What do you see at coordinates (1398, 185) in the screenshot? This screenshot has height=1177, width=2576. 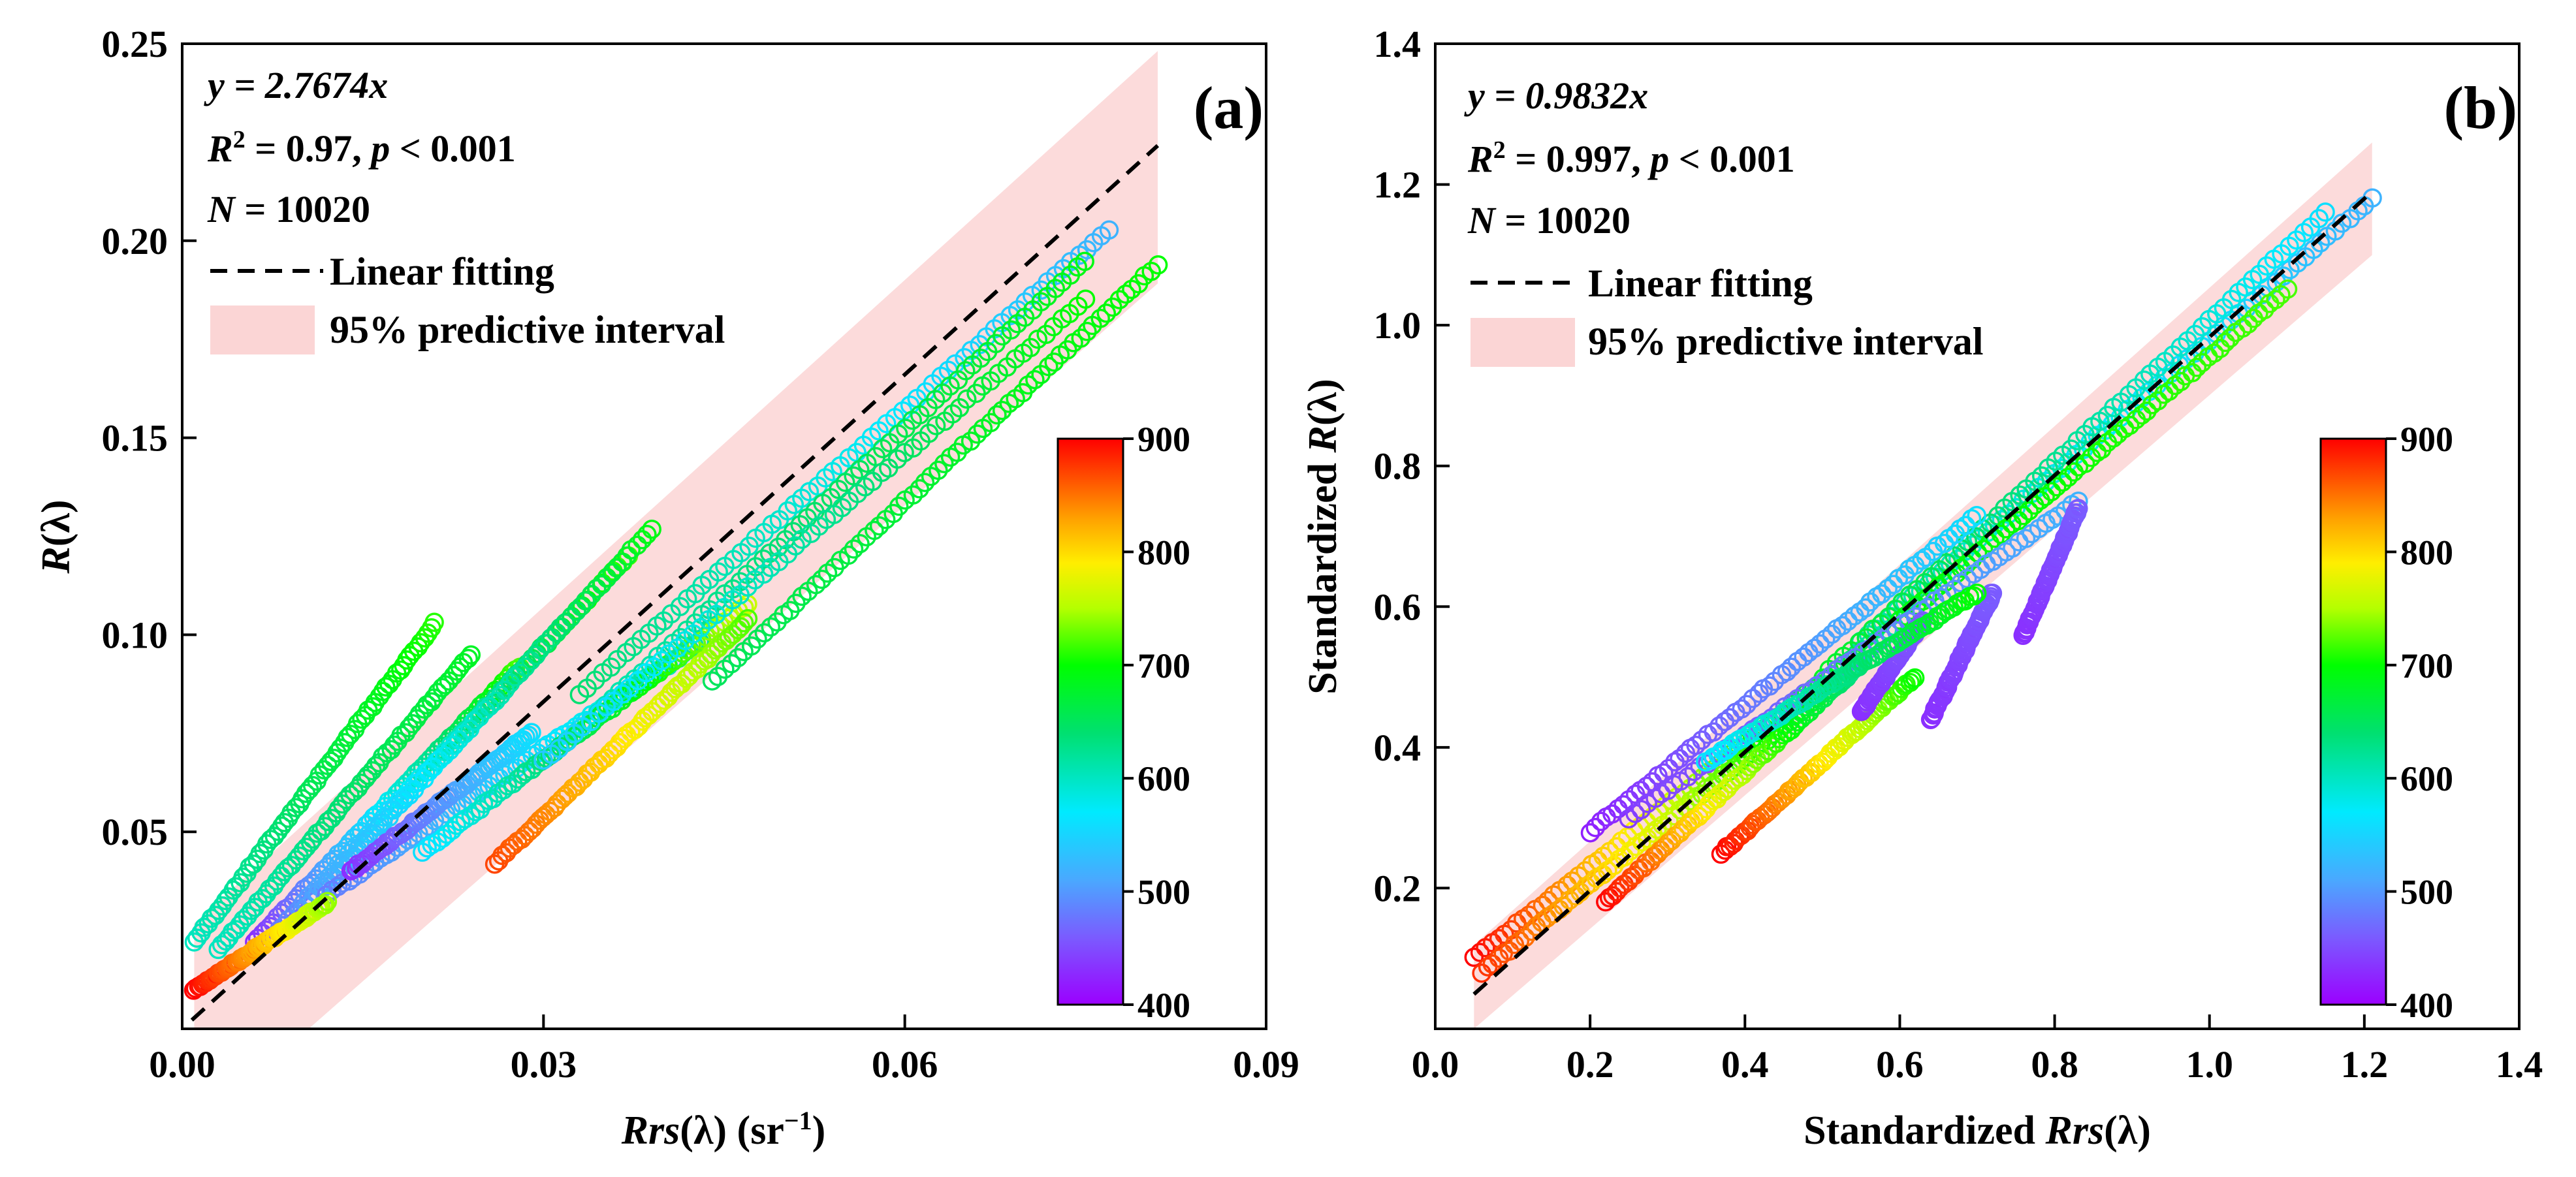 I see `y-tick-label: 1.2` at bounding box center [1398, 185].